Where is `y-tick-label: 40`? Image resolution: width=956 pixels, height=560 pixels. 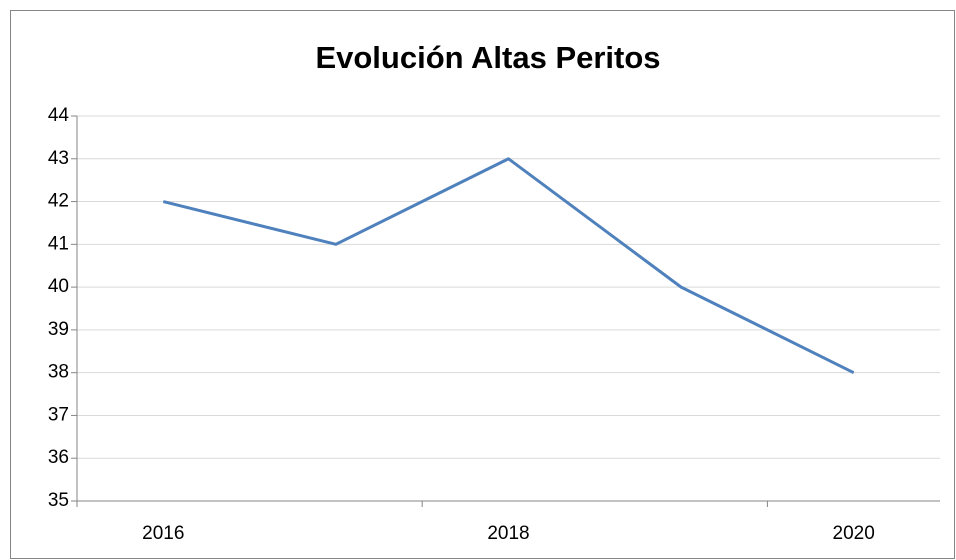
y-tick-label: 40 is located at coordinates (58, 286).